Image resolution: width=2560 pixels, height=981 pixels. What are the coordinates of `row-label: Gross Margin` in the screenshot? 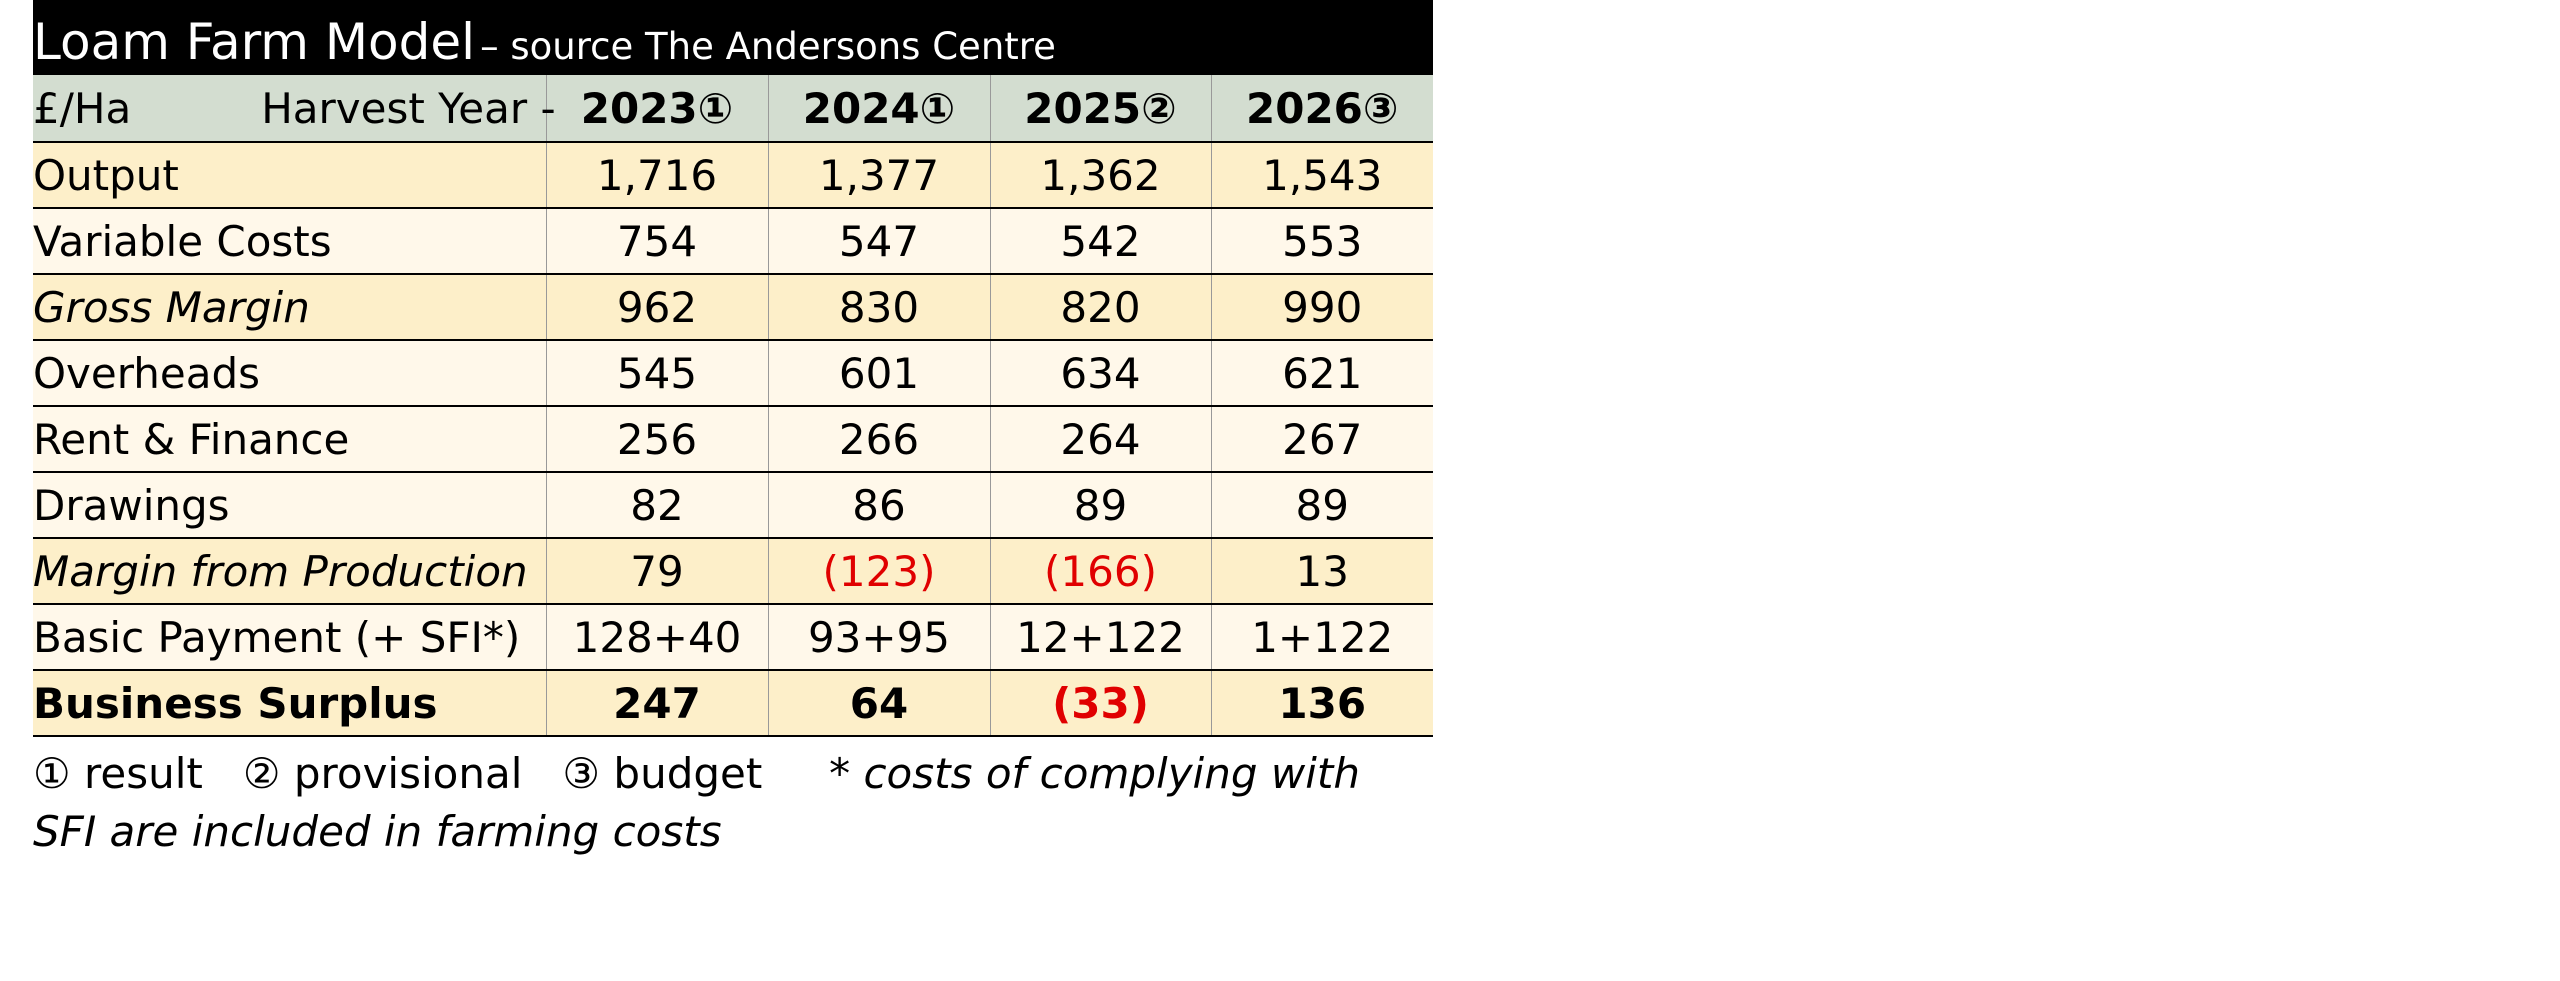 It's located at (289, 307).